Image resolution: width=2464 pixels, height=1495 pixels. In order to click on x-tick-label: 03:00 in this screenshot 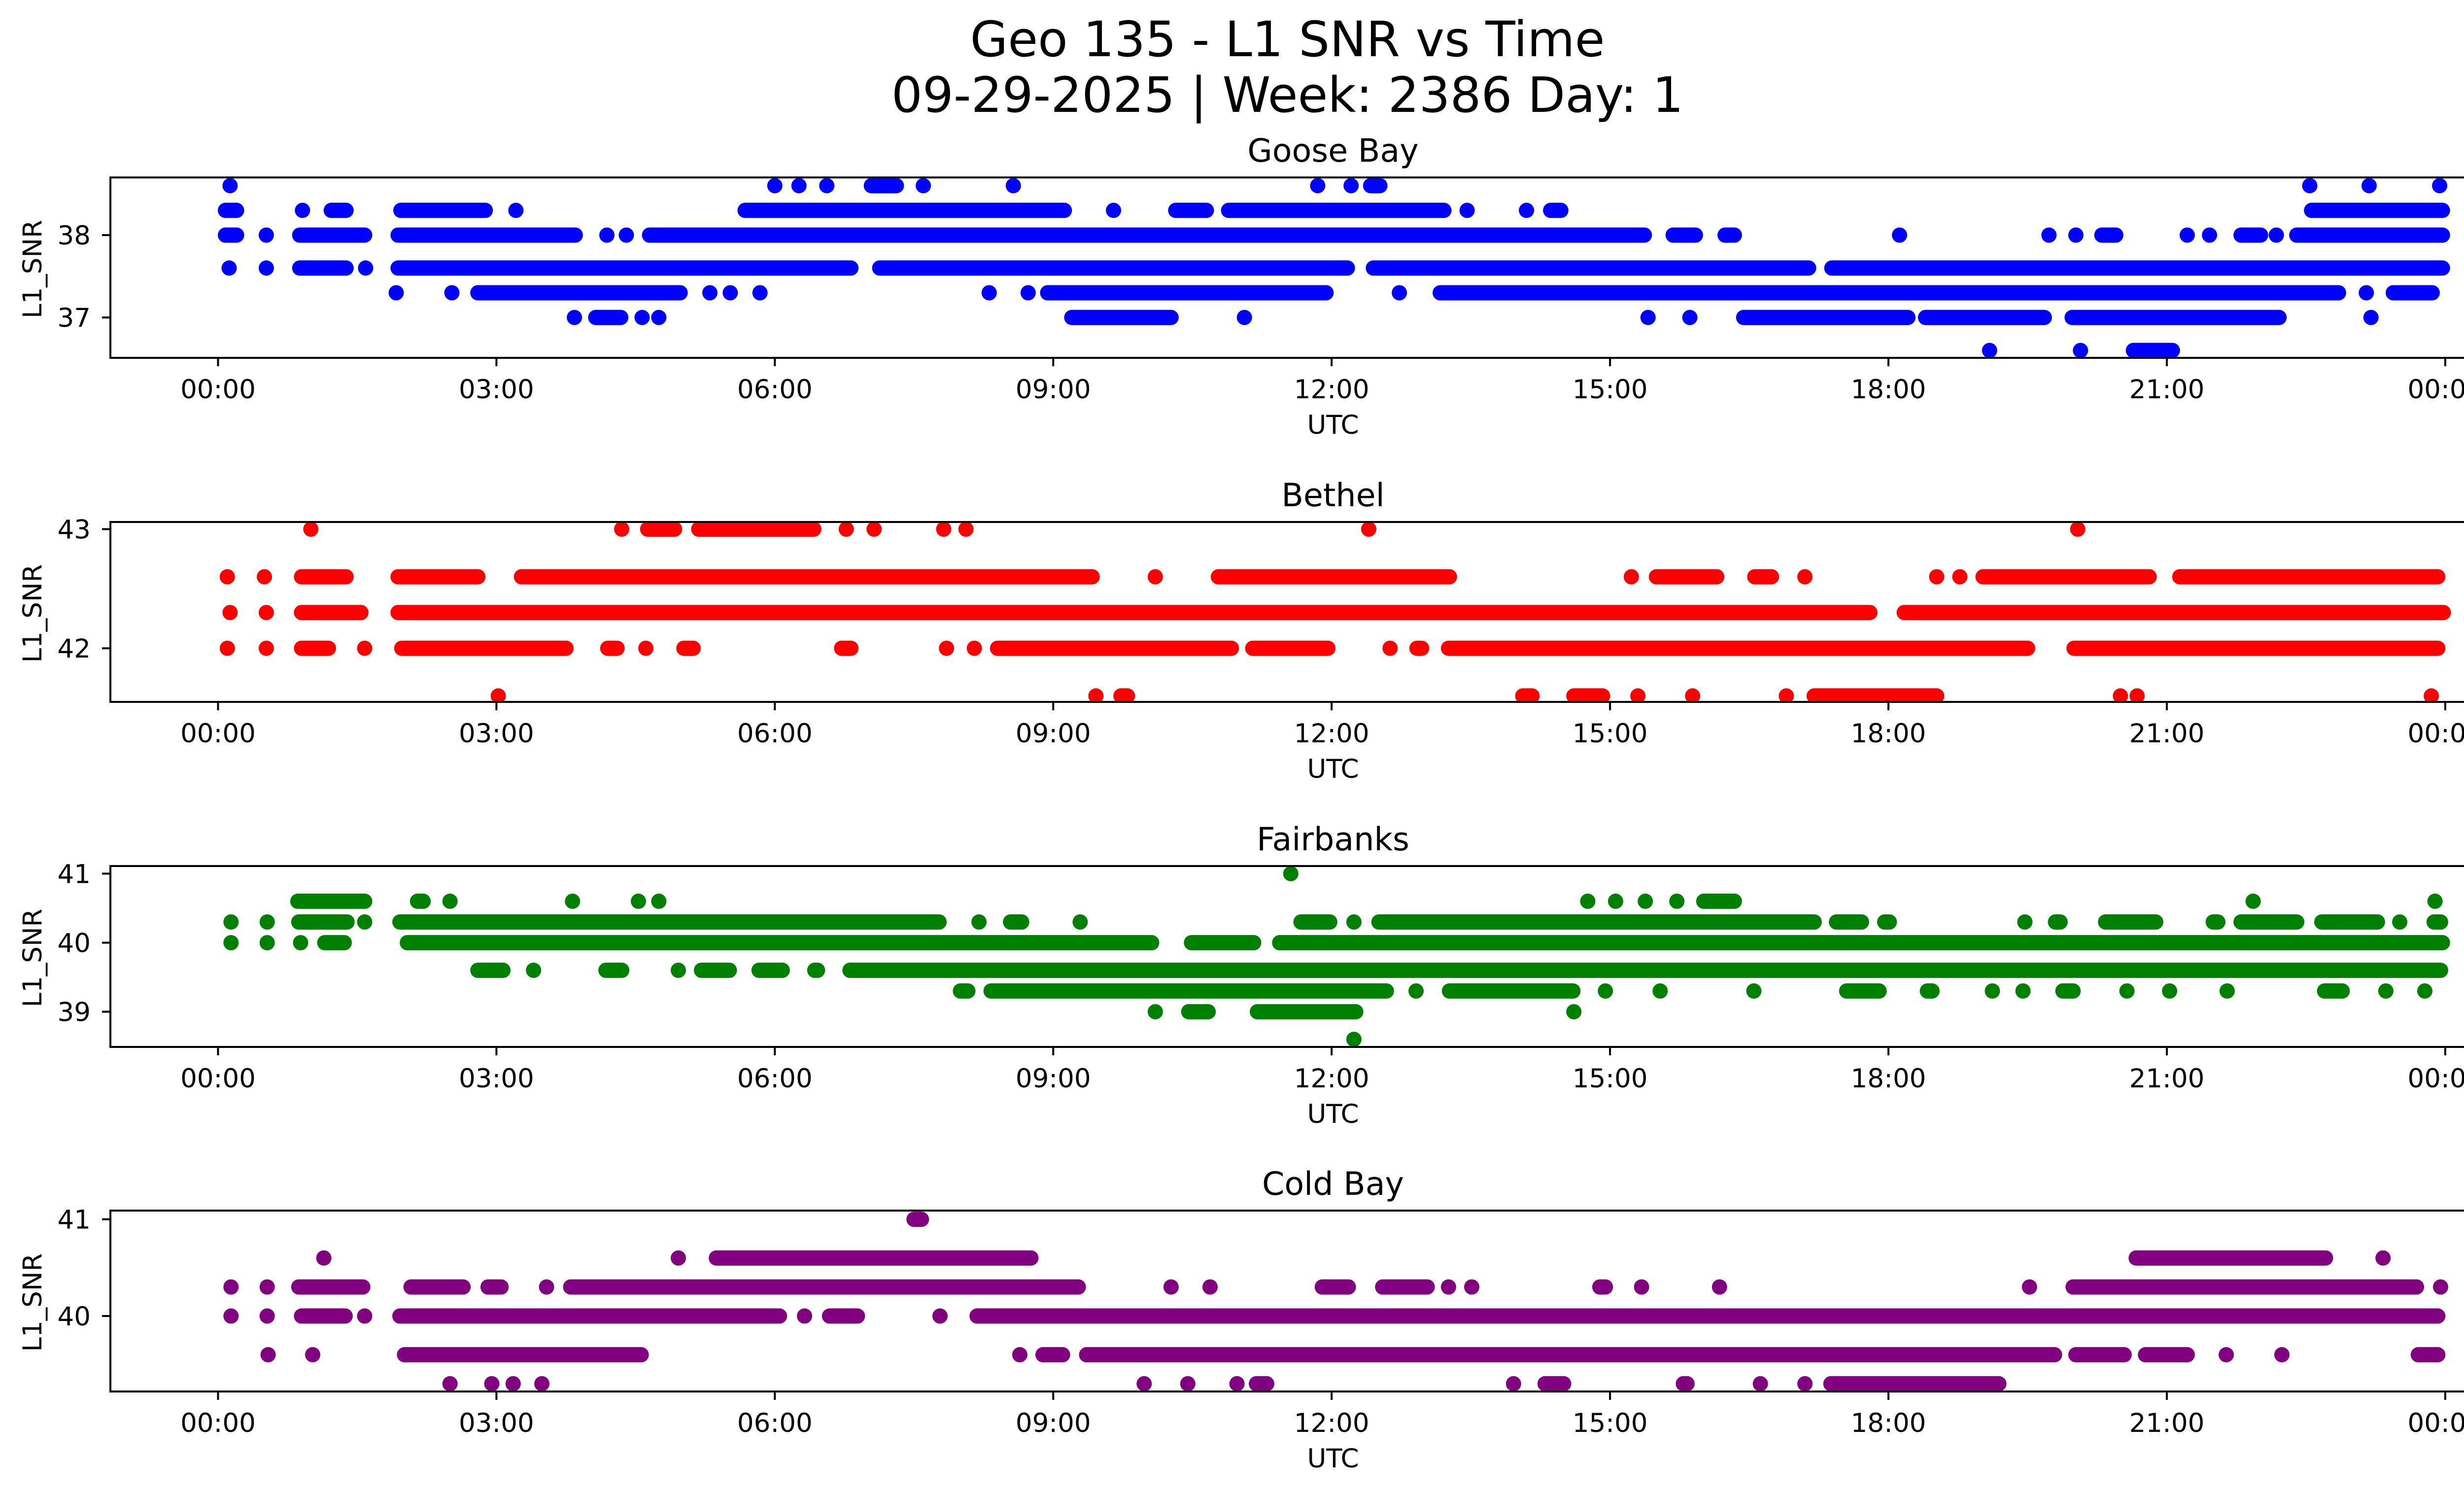, I will do `click(496, 1423)`.